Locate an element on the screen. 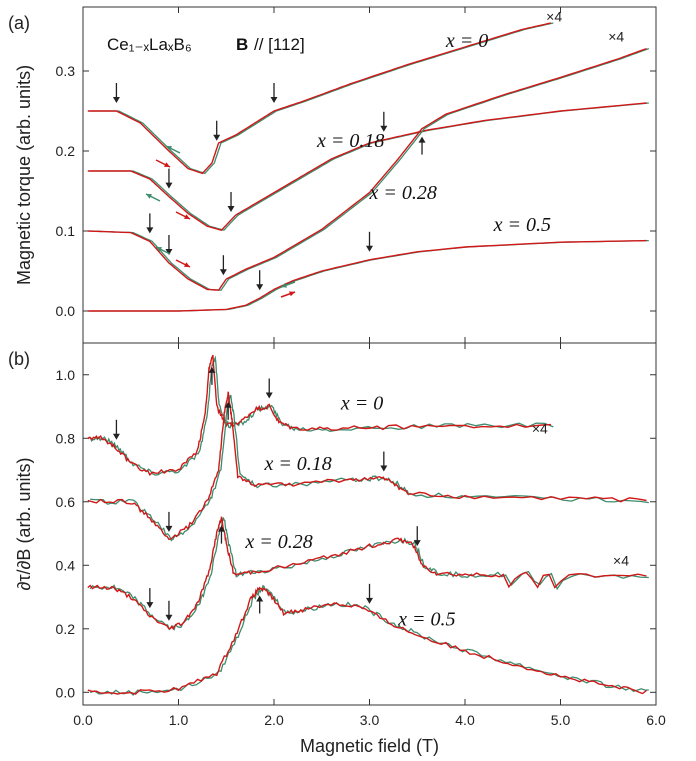 The height and width of the screenshot is (761, 696). x-tick-label: 0.0 is located at coordinates (83, 720).